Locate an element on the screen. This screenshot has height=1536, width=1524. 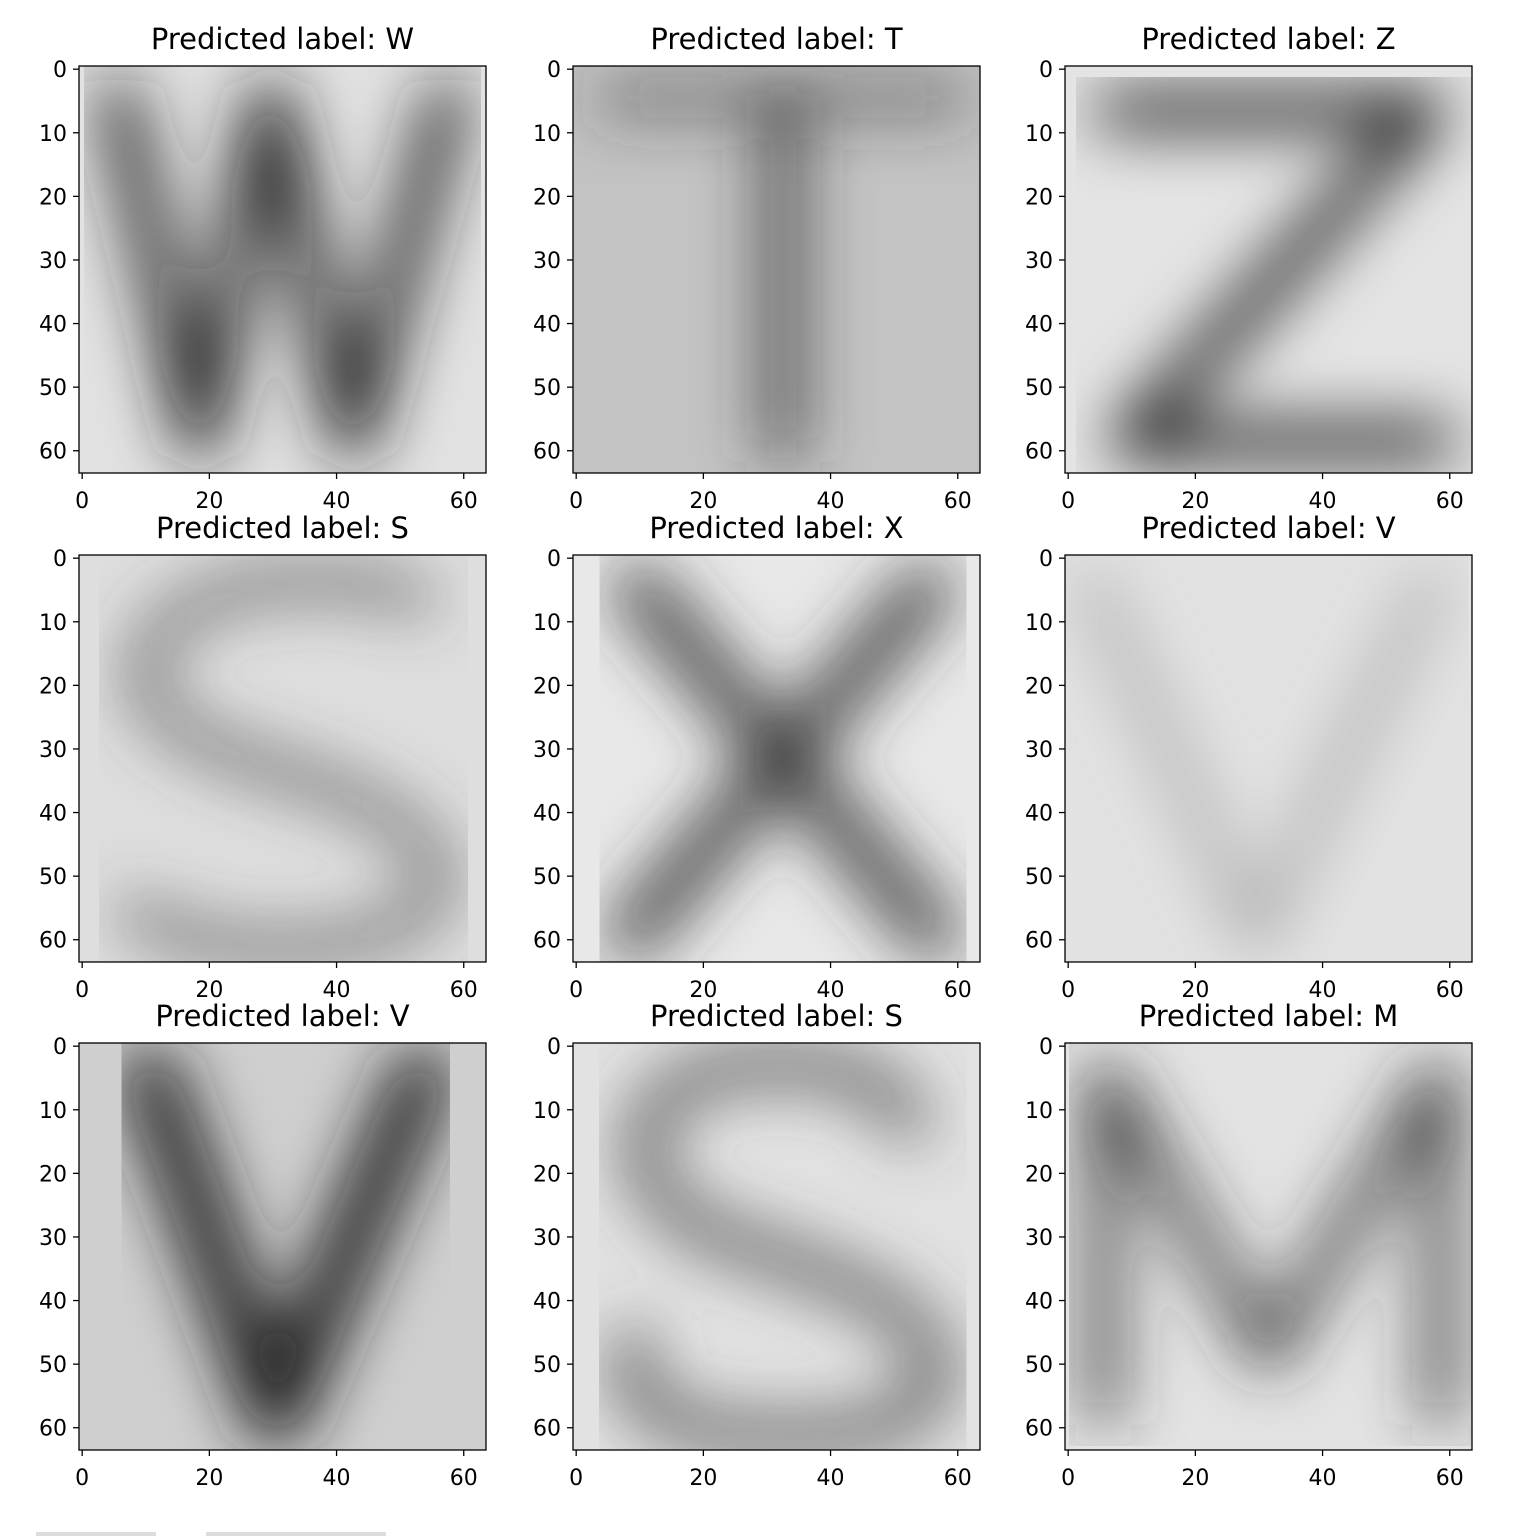
panel-title: Predicted label: V is located at coordinates (1268, 528).